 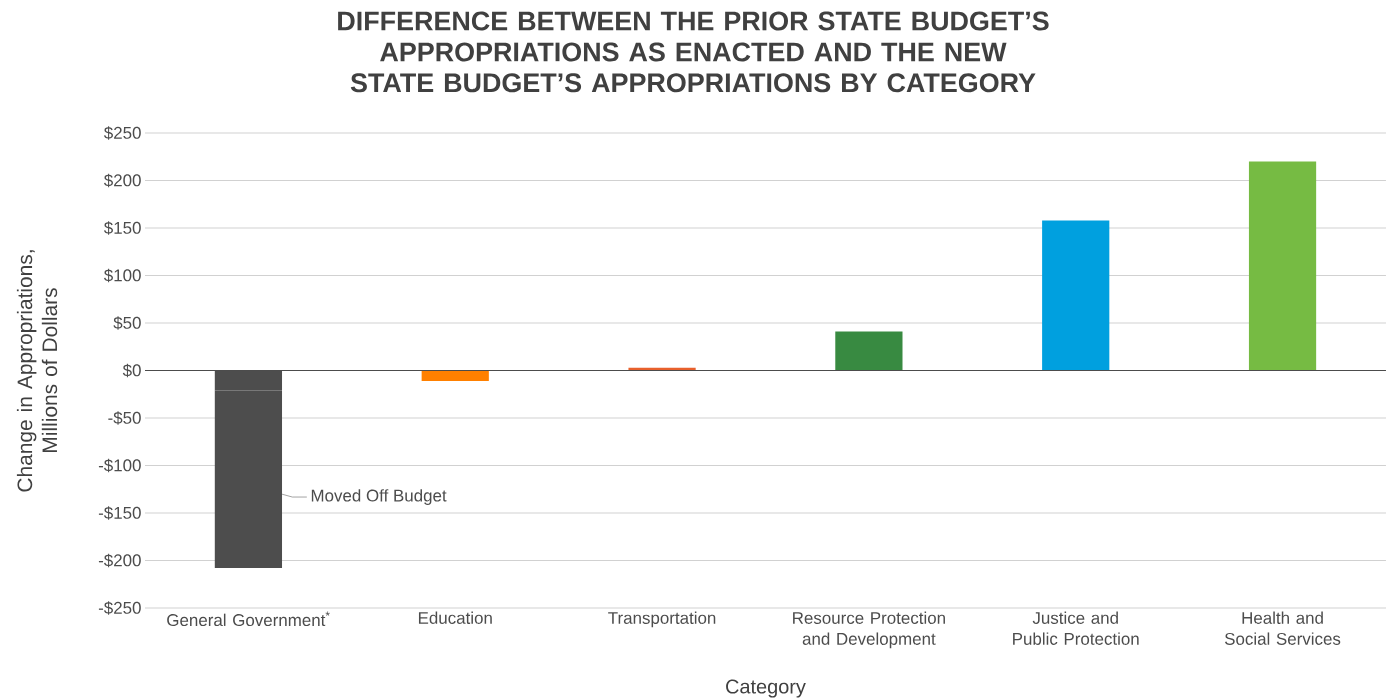 What do you see at coordinates (248, 619) in the screenshot?
I see `x-tick-label: General Government$^{*}$` at bounding box center [248, 619].